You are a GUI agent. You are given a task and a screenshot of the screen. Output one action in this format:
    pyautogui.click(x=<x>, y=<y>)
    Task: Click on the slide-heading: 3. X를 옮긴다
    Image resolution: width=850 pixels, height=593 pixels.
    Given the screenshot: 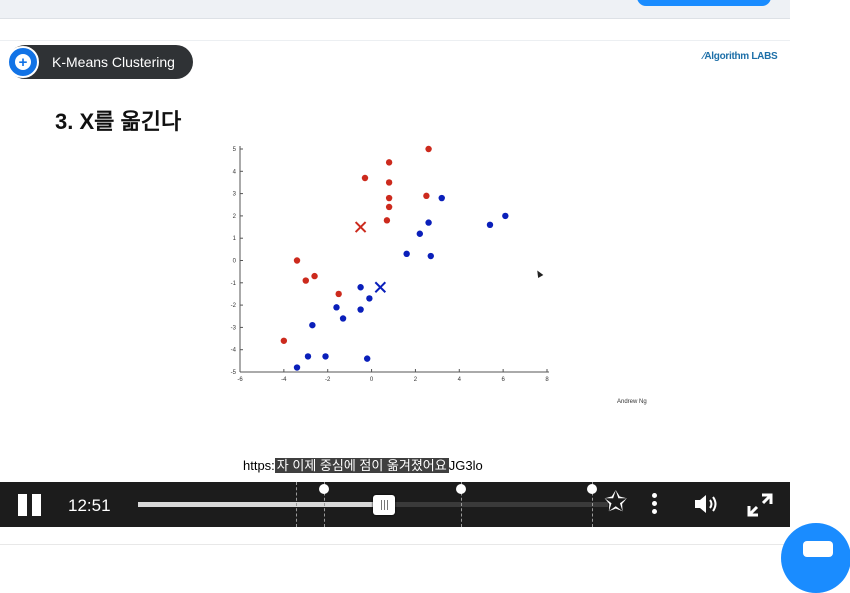 What is the action you would take?
    pyautogui.click(x=118, y=121)
    